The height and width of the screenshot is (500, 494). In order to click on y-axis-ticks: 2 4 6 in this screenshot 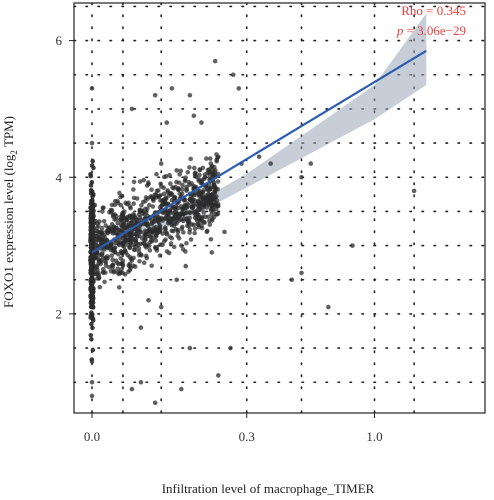, I will do `click(65, 177)`.